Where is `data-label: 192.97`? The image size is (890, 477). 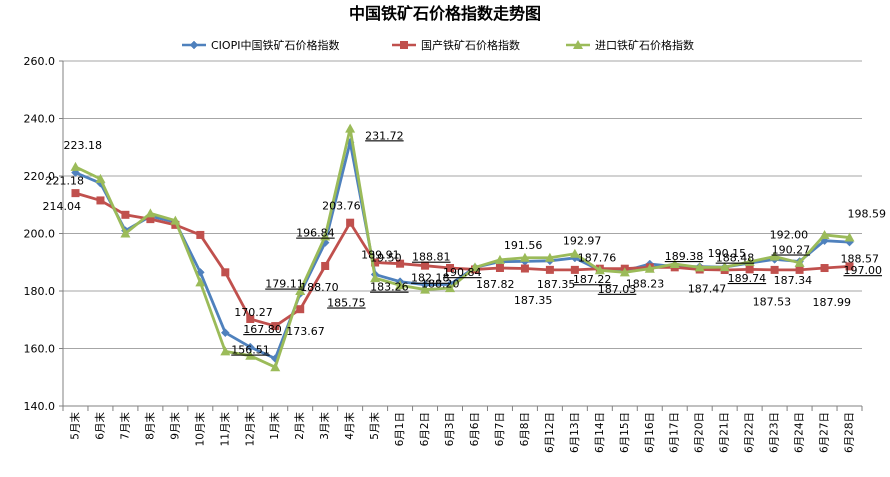
data-label: 192.97 is located at coordinates (582, 241).